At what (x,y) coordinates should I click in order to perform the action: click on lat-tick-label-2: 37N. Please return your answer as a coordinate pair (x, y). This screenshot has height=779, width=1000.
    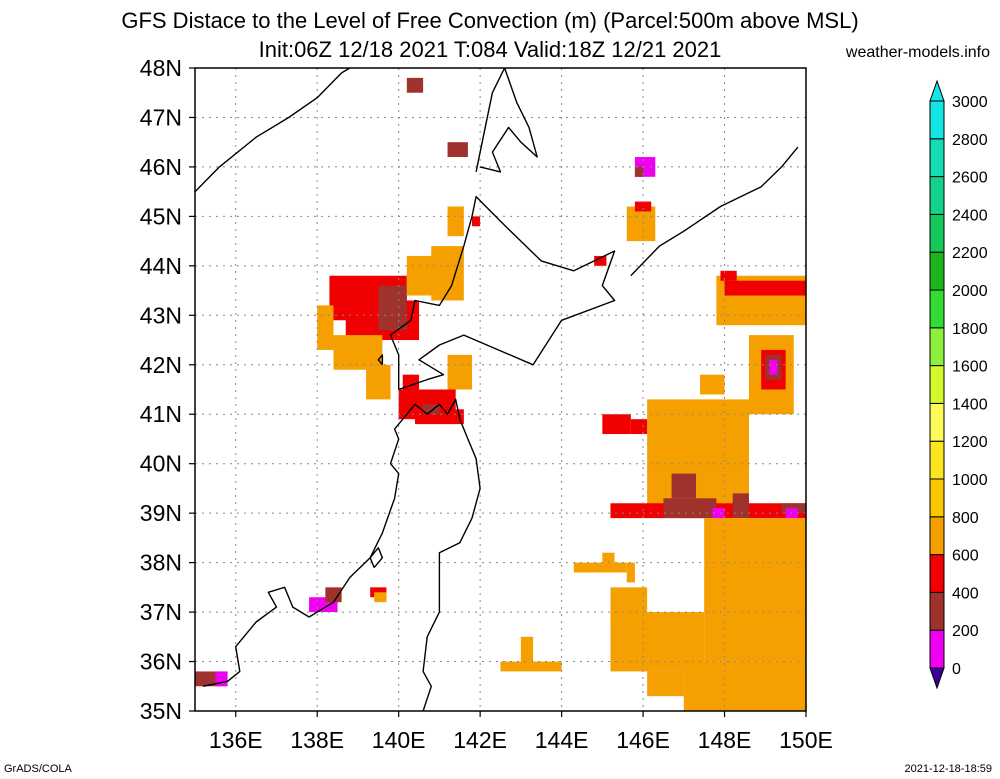
    Looking at the image, I should click on (161, 612).